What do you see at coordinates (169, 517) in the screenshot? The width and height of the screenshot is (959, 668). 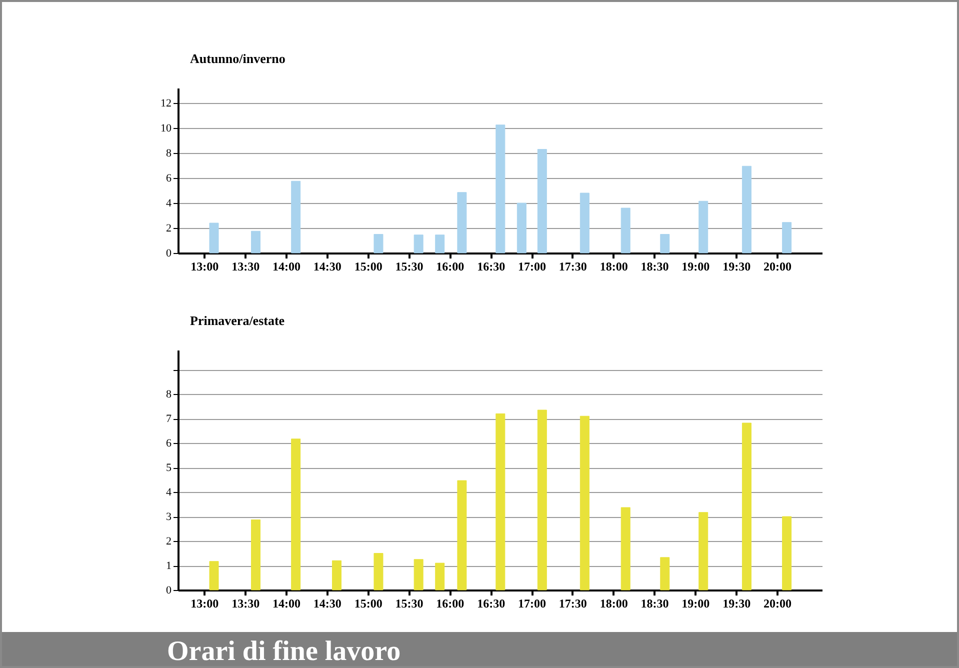 I see `y-tick-label: 3` at bounding box center [169, 517].